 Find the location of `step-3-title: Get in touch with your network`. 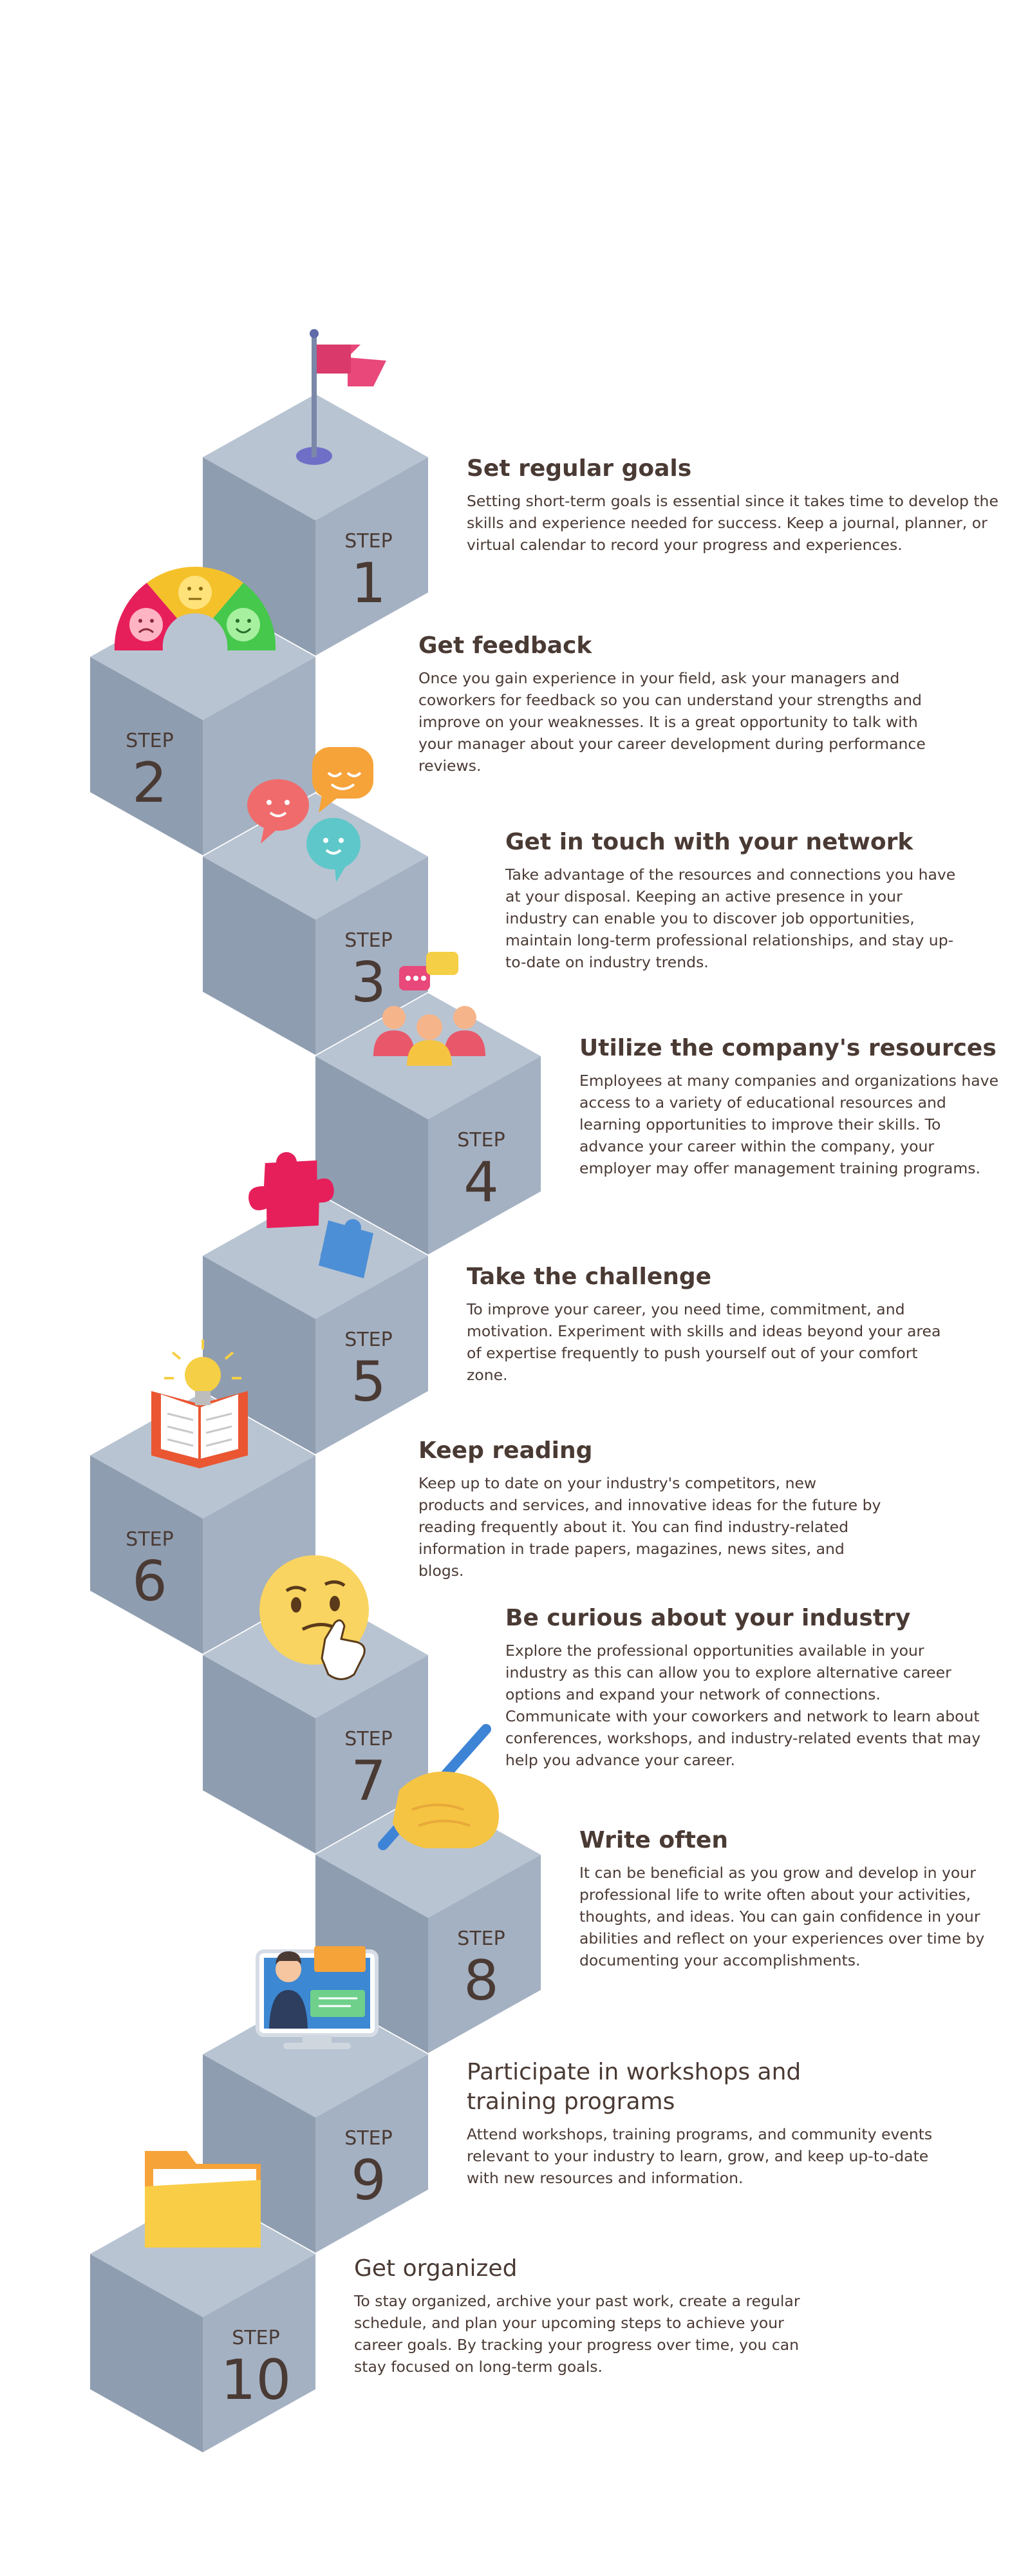

step-3-title: Get in touch with your network is located at coordinates (709, 842).